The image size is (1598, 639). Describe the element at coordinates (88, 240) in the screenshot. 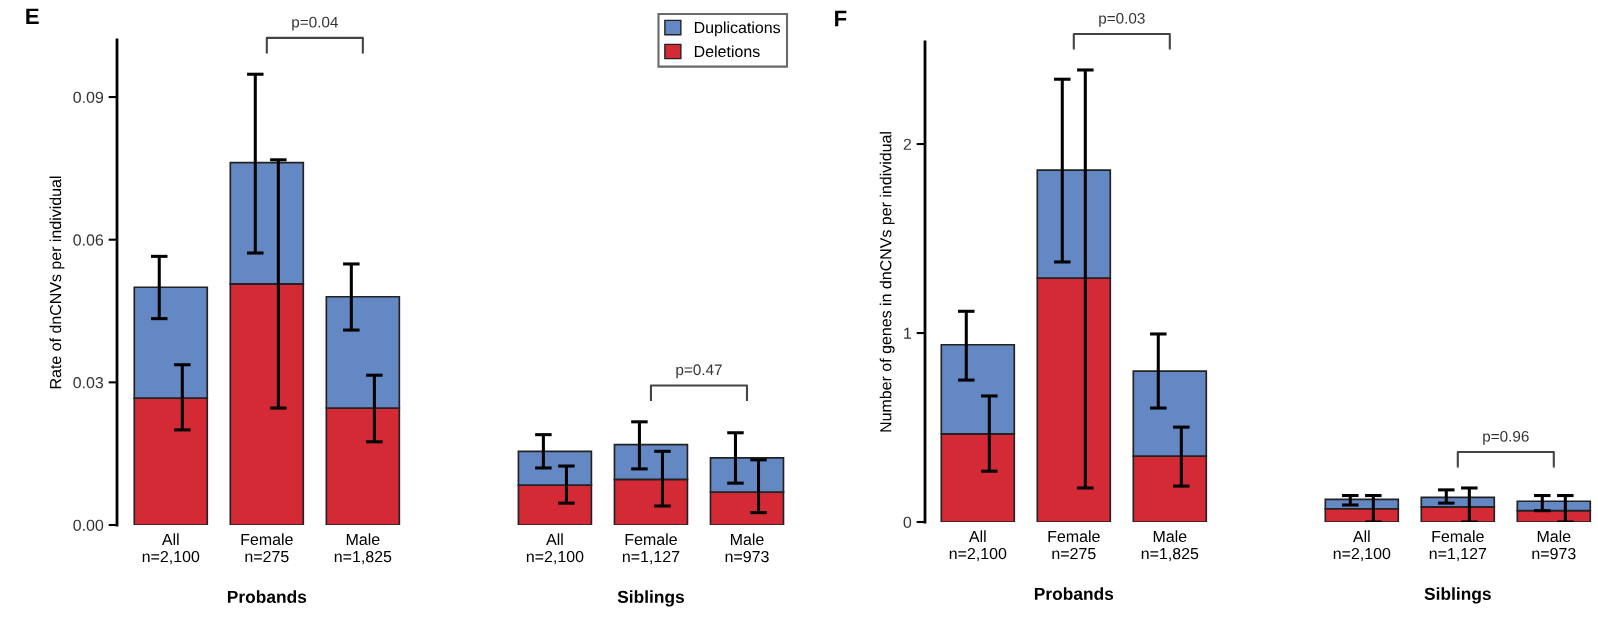

I see `y-tick-label: 0.06` at that location.